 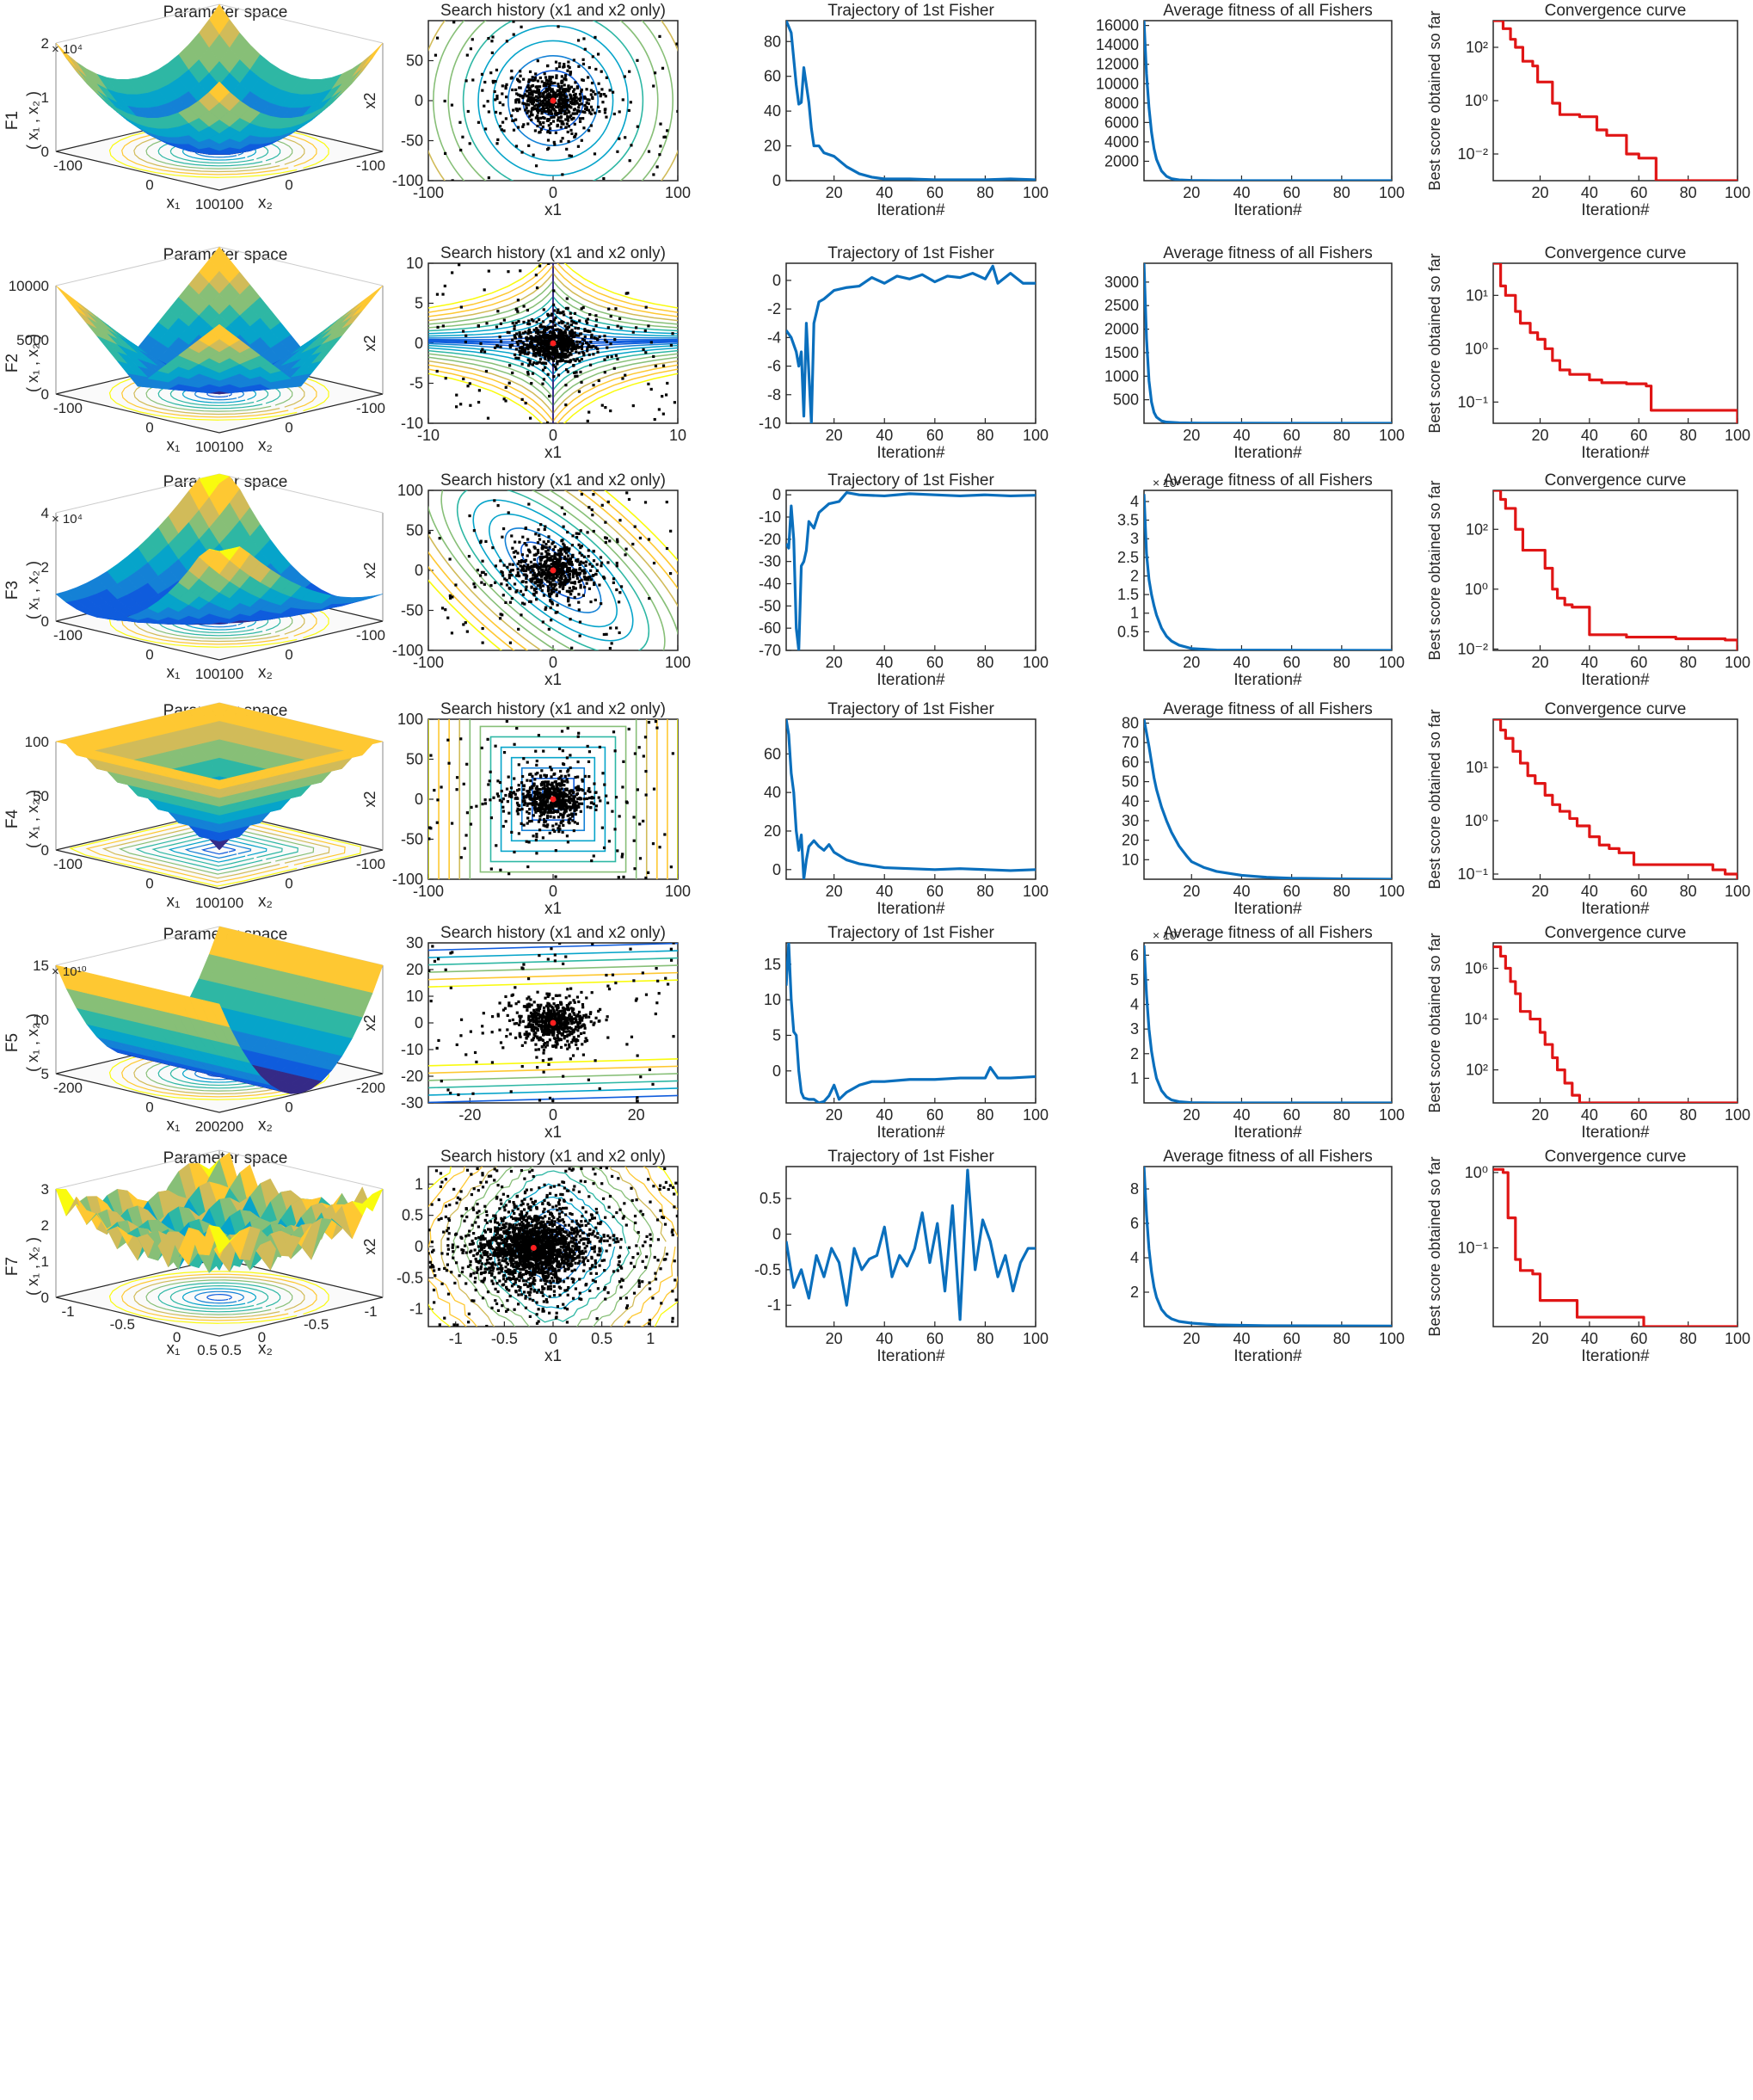 What do you see at coordinates (772, 753) in the screenshot?
I see `y-tick-label: 60` at bounding box center [772, 753].